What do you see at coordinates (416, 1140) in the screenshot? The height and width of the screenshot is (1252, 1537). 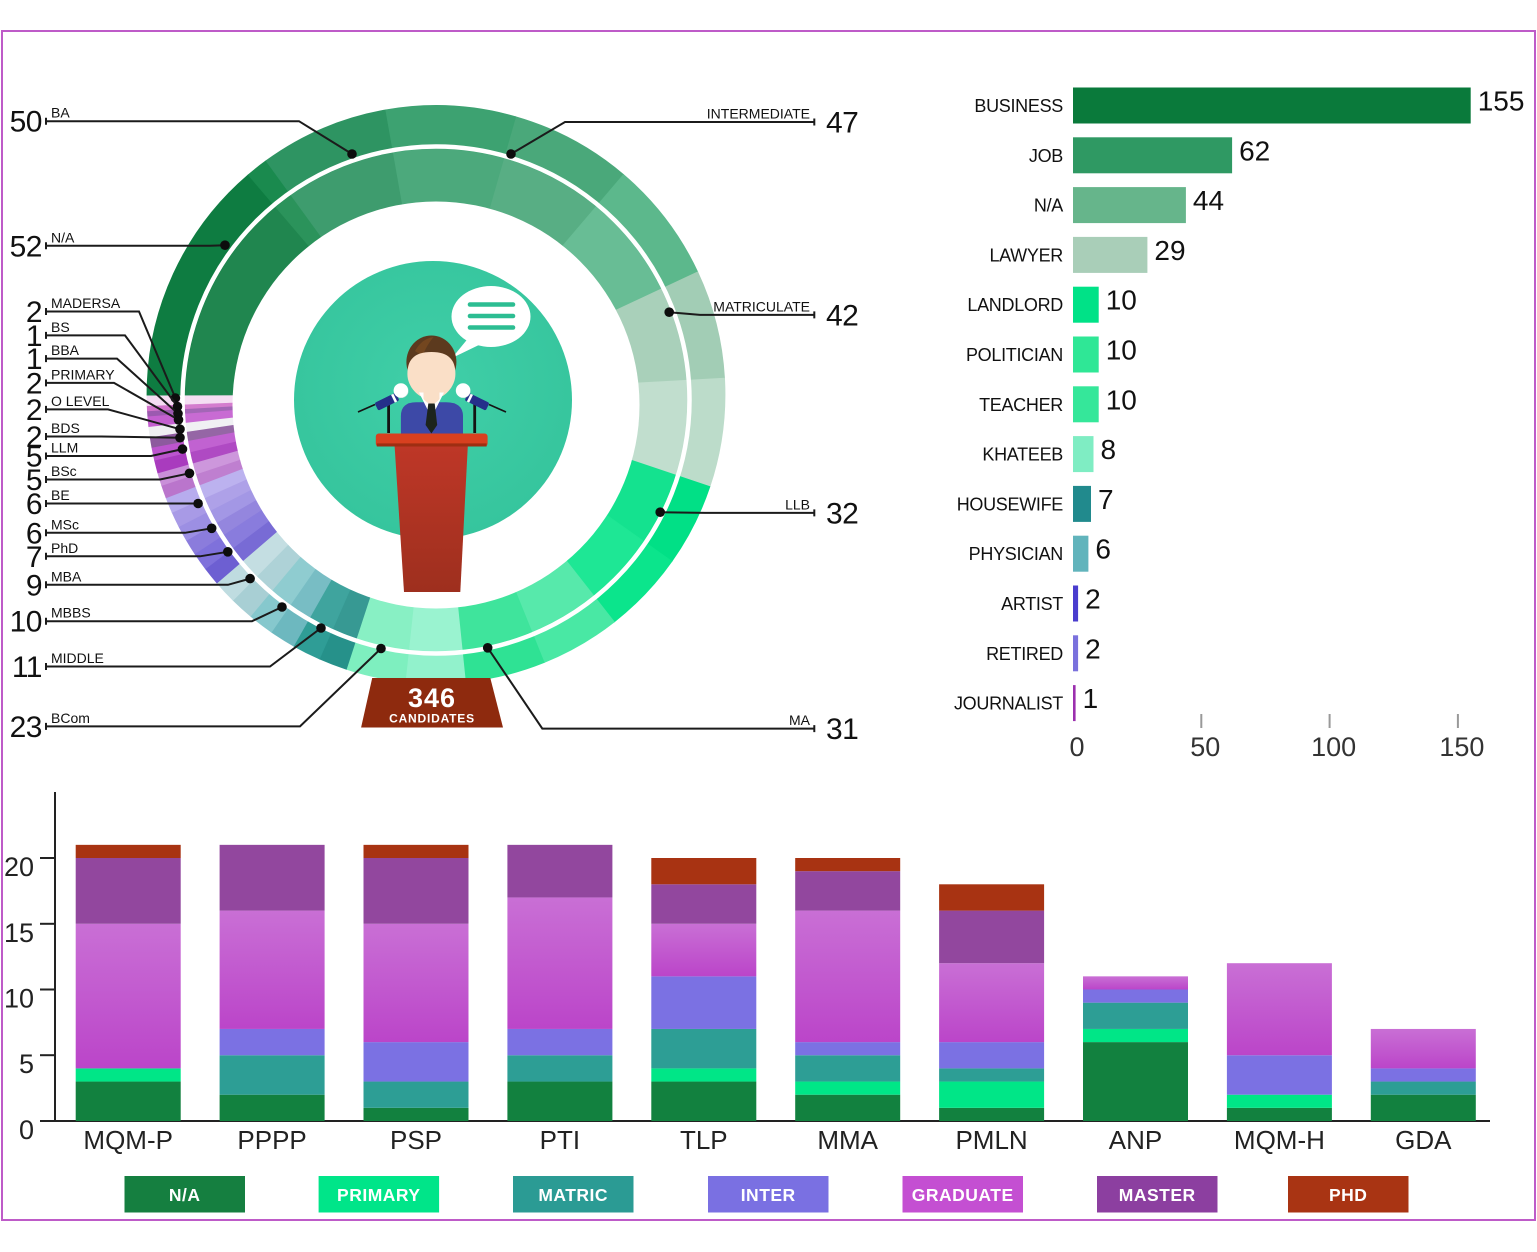 I see `svg-text: PSP` at bounding box center [416, 1140].